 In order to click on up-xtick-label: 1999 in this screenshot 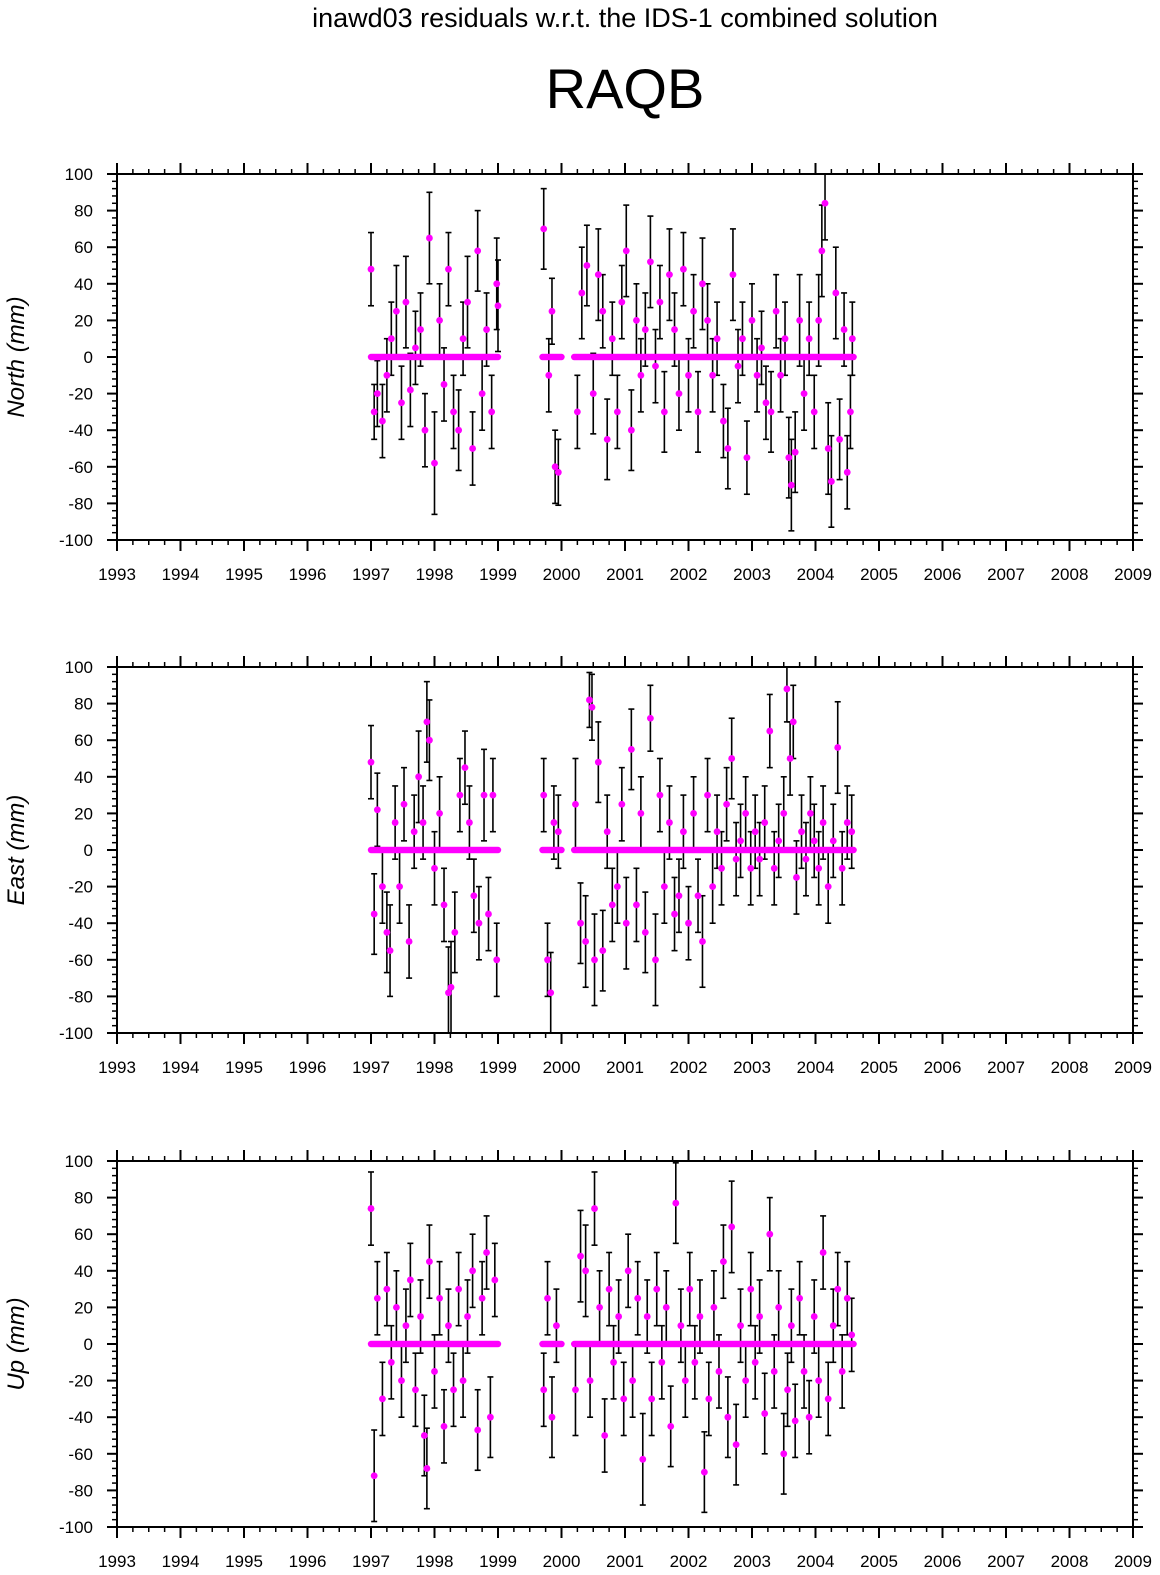, I will do `click(498, 1561)`.